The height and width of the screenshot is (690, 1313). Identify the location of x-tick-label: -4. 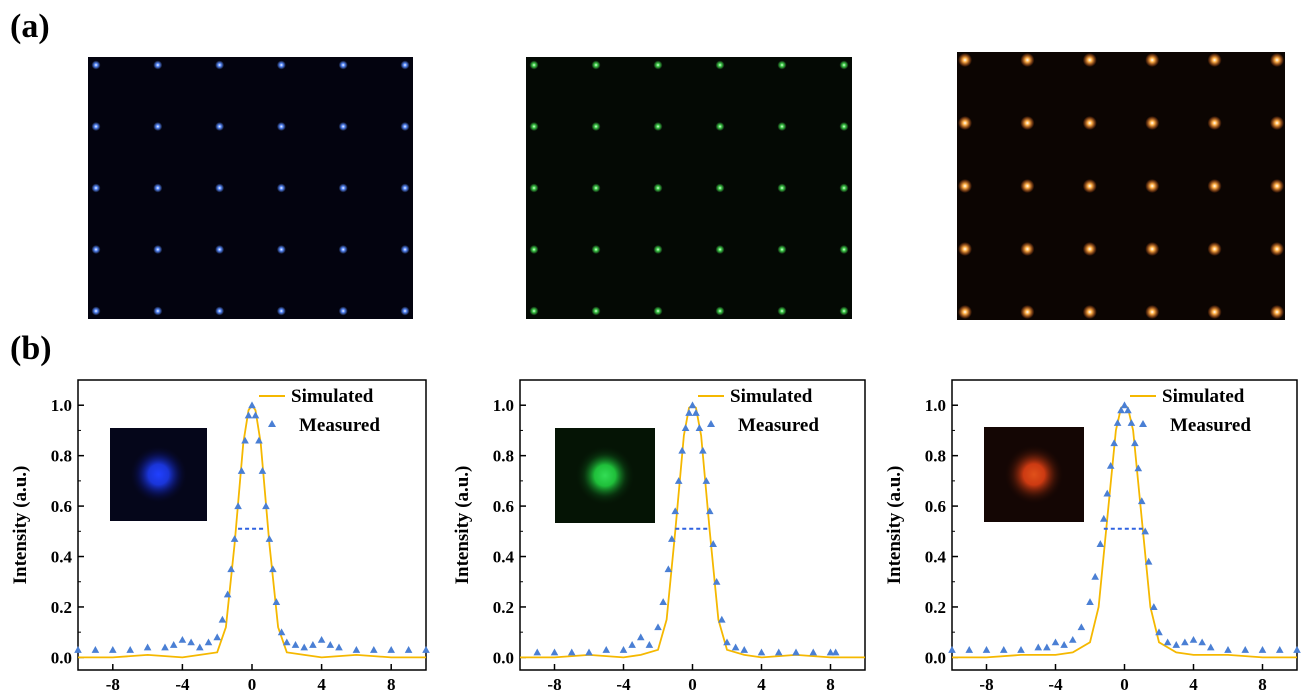
(623, 682).